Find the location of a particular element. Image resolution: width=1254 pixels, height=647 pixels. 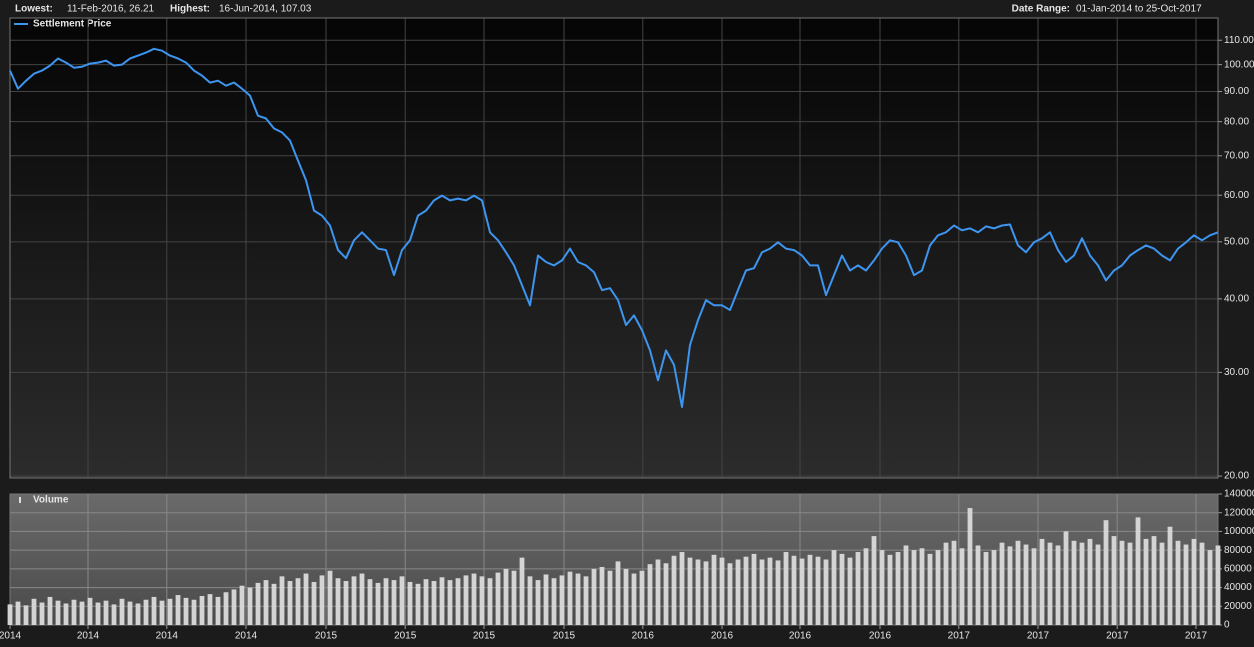

x-tick-label: 2016 is located at coordinates (880, 636).